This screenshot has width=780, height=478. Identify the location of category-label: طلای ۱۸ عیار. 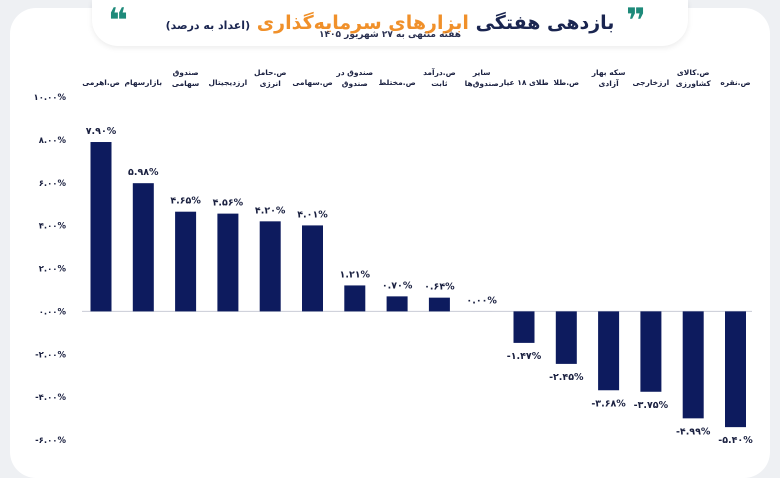
(523, 82).